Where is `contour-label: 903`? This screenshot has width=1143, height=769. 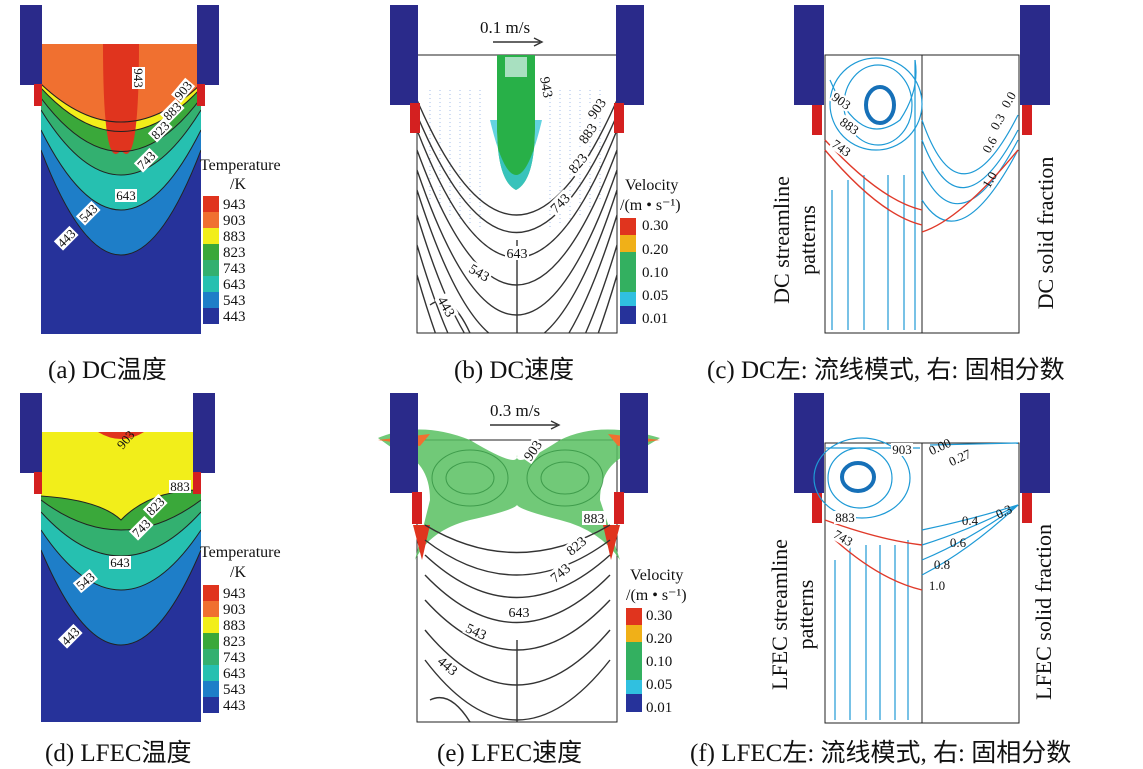
contour-label: 903 is located at coordinates (902, 449).